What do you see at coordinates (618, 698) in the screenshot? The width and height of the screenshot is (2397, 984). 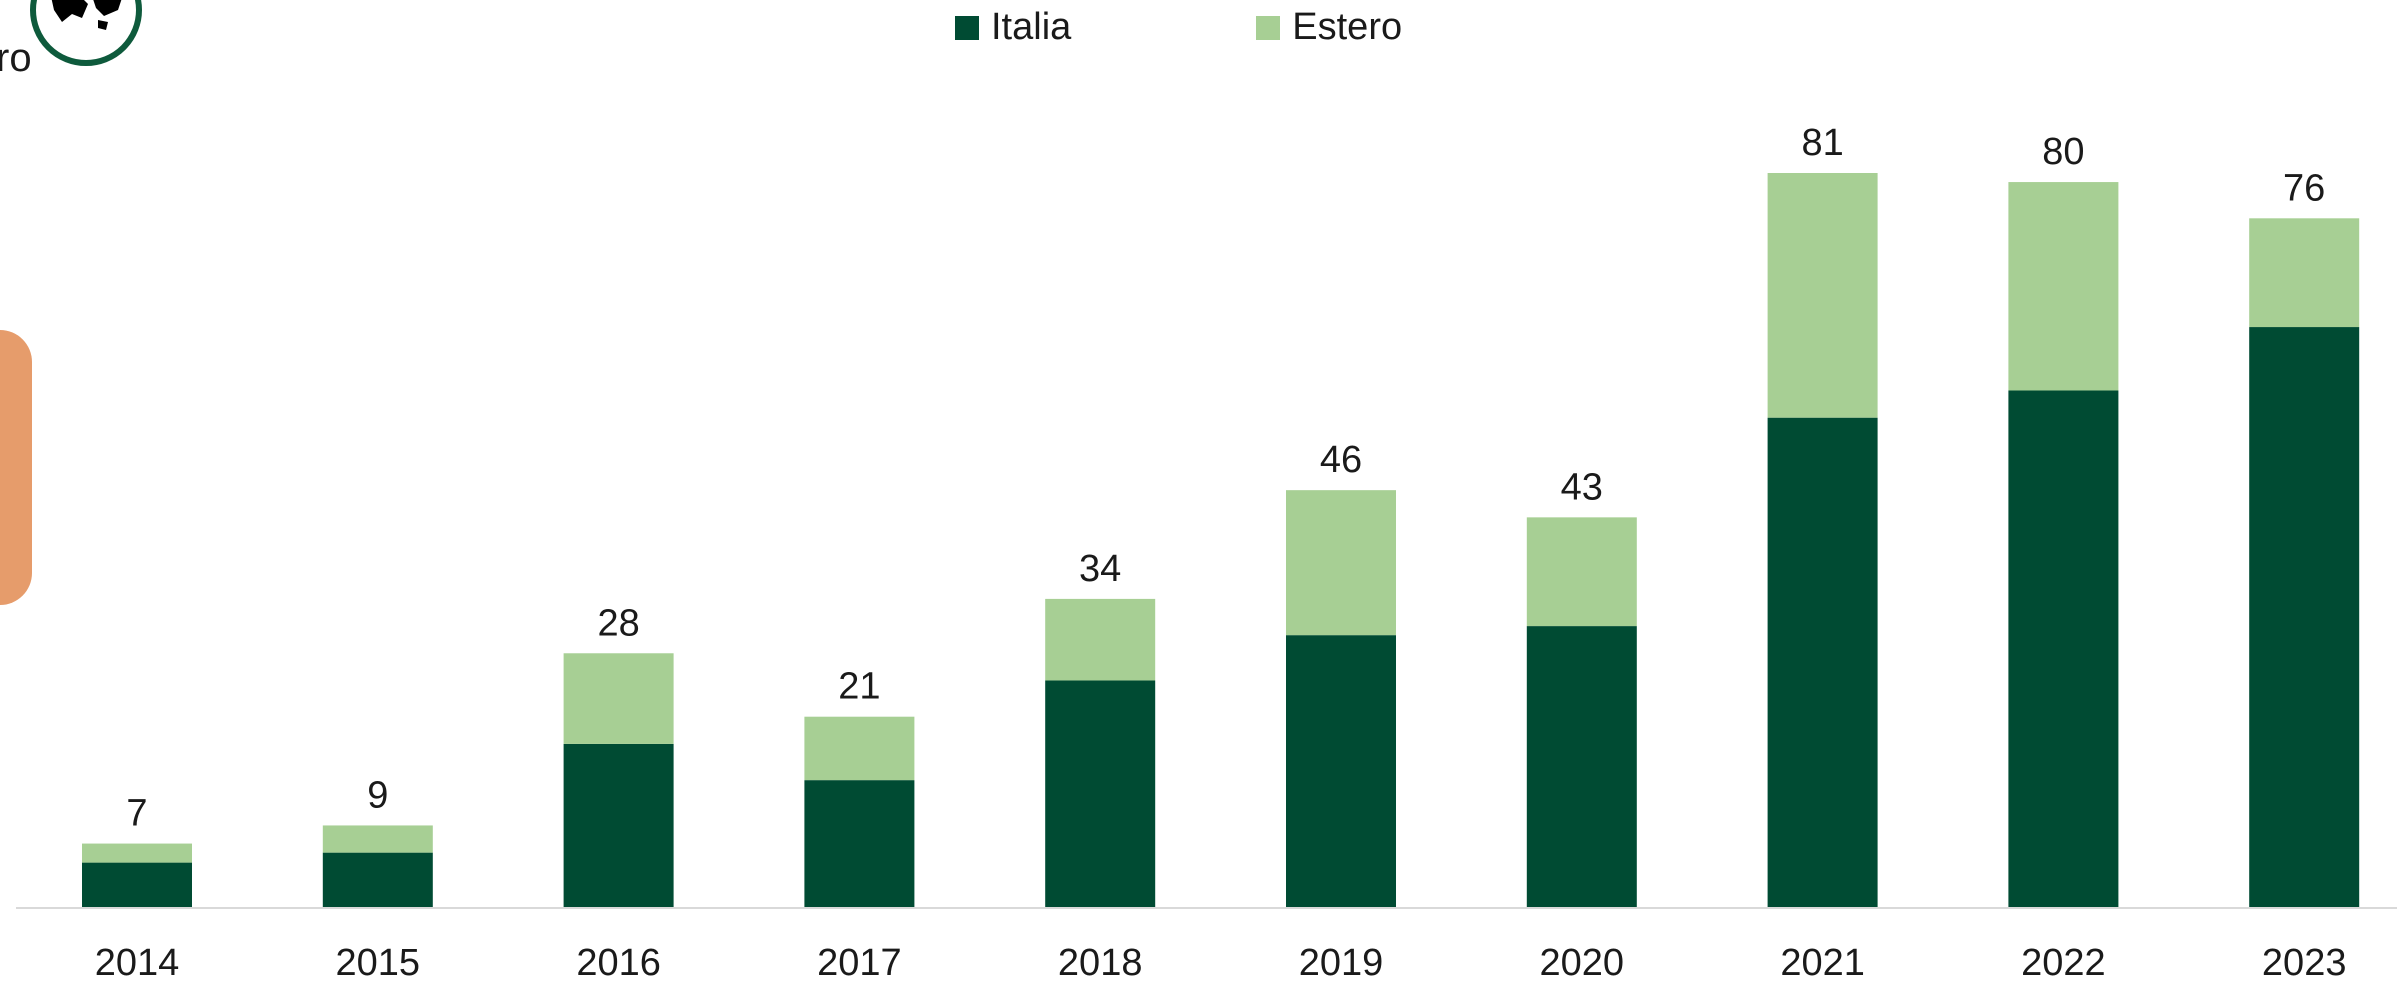 I see `bar-estero-2016` at bounding box center [618, 698].